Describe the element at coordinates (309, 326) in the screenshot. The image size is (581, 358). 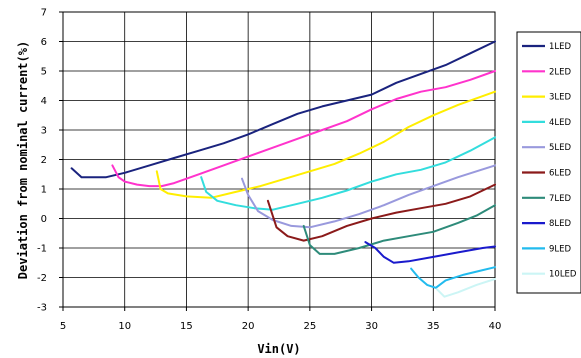
I see `x-tick-label: 25` at that location.